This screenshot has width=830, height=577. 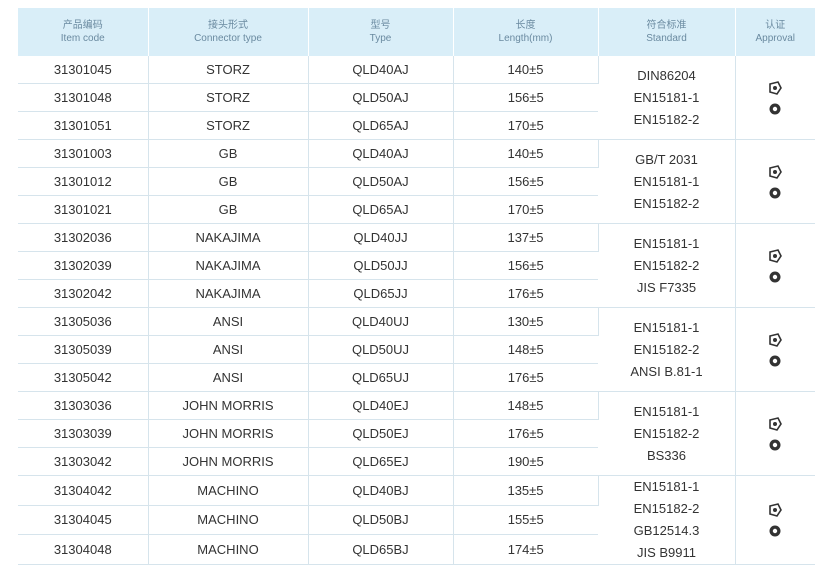 What do you see at coordinates (381, 461) in the screenshot?
I see `table-cell: QLD65EJ` at bounding box center [381, 461].